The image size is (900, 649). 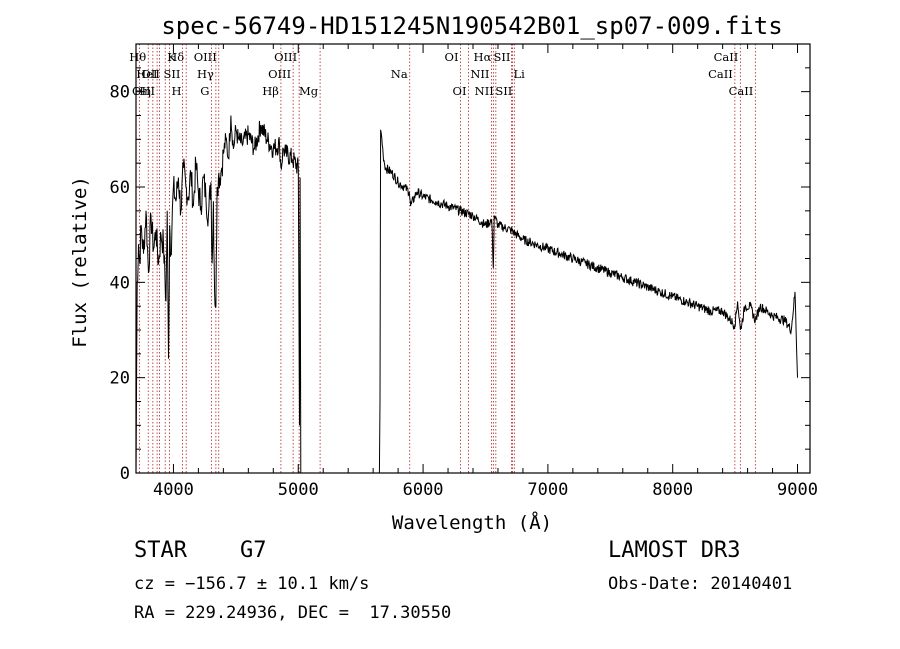 What do you see at coordinates (309, 91) in the screenshot?
I see `spectral-line-label: Mg` at bounding box center [309, 91].